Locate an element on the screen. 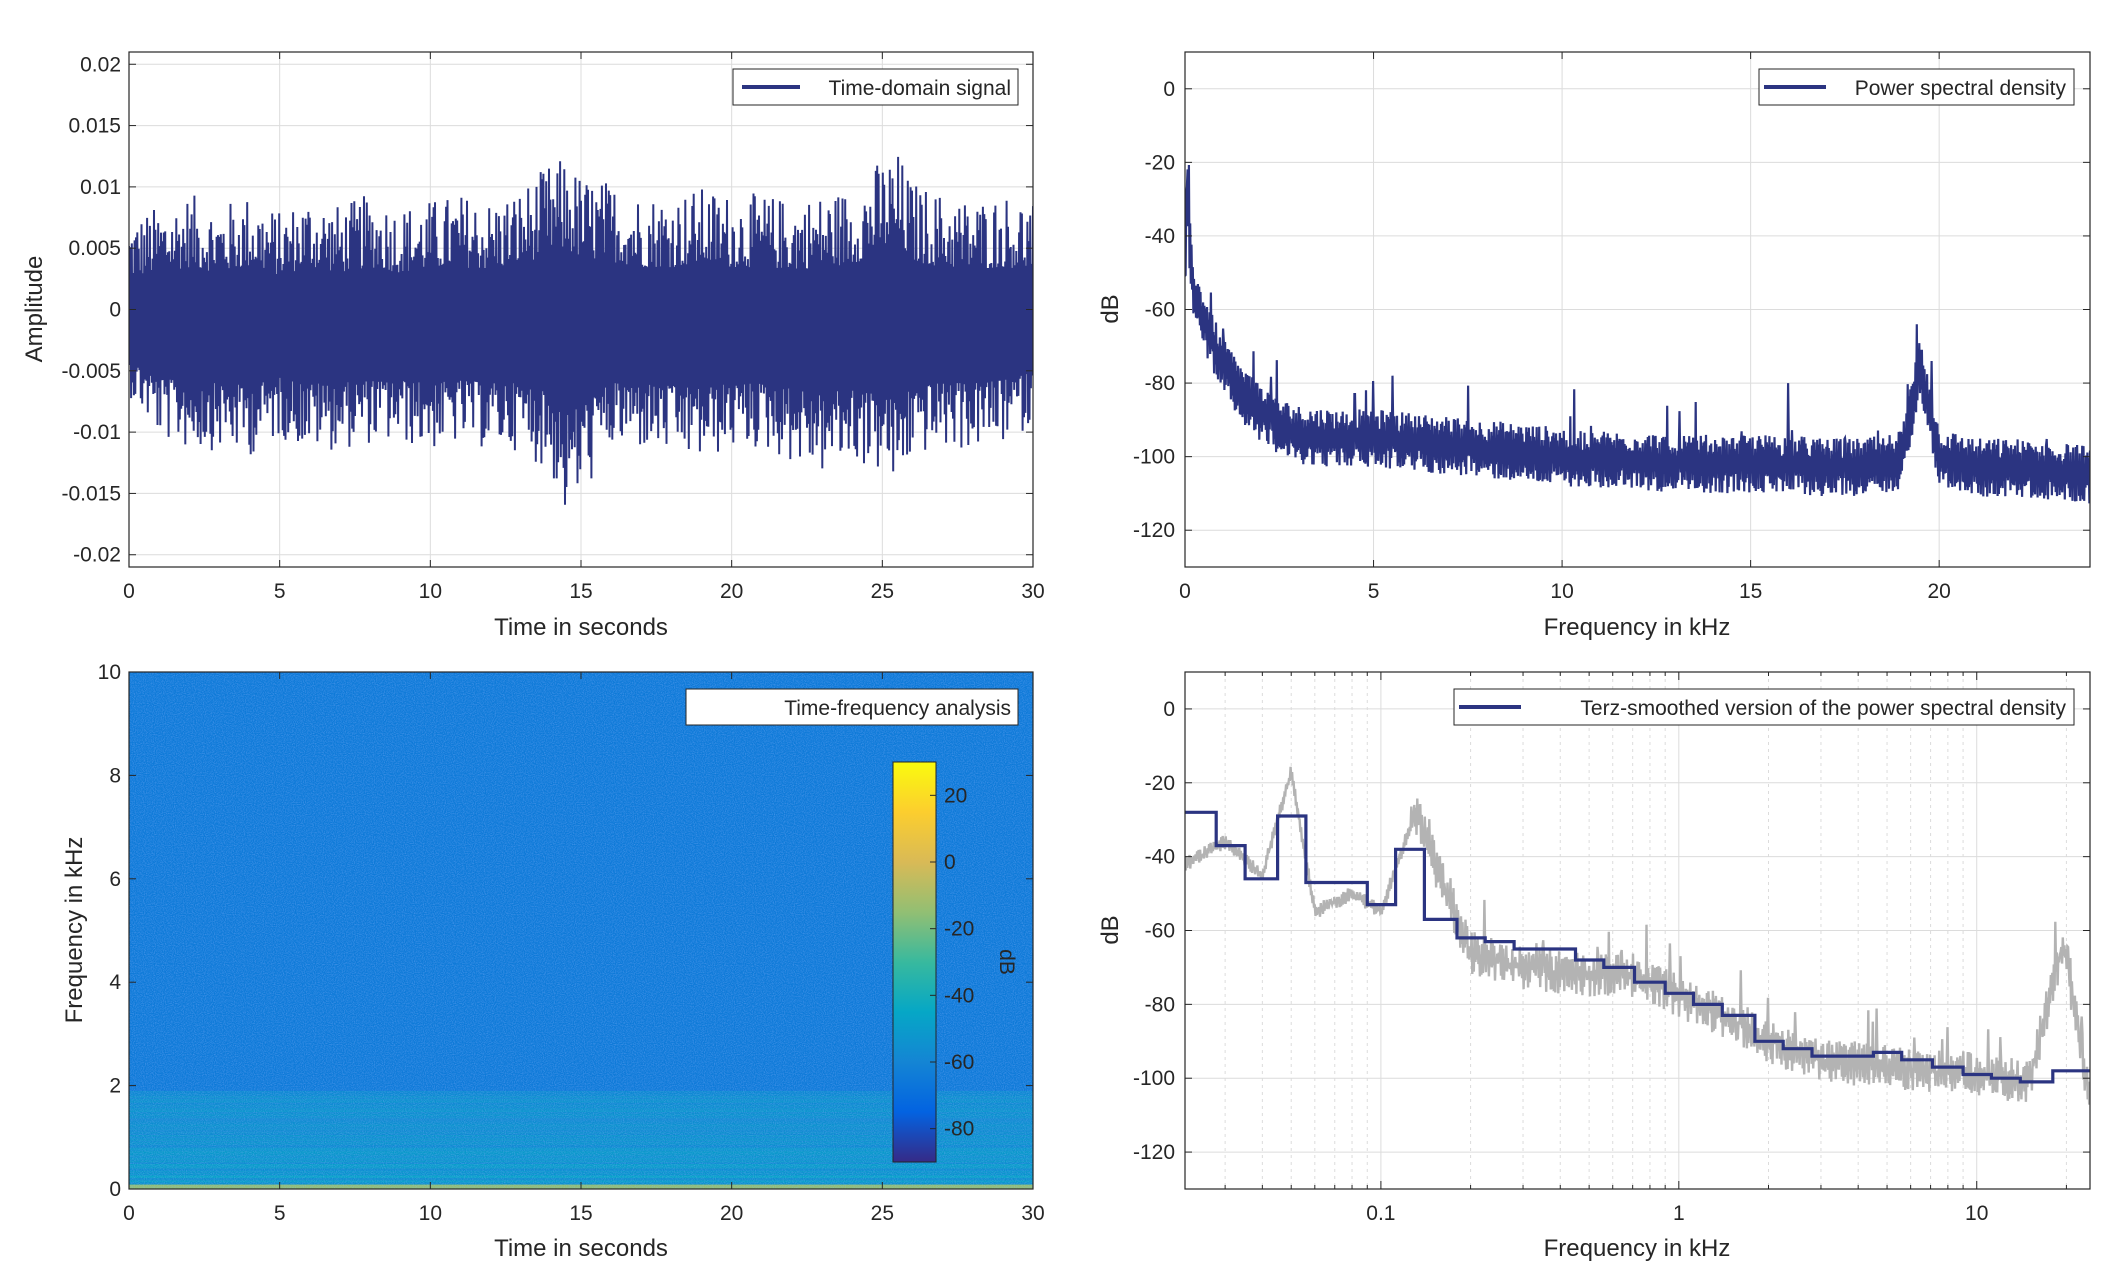 The width and height of the screenshot is (2126, 1276). y-tick-label: -0.015 is located at coordinates (91, 493).